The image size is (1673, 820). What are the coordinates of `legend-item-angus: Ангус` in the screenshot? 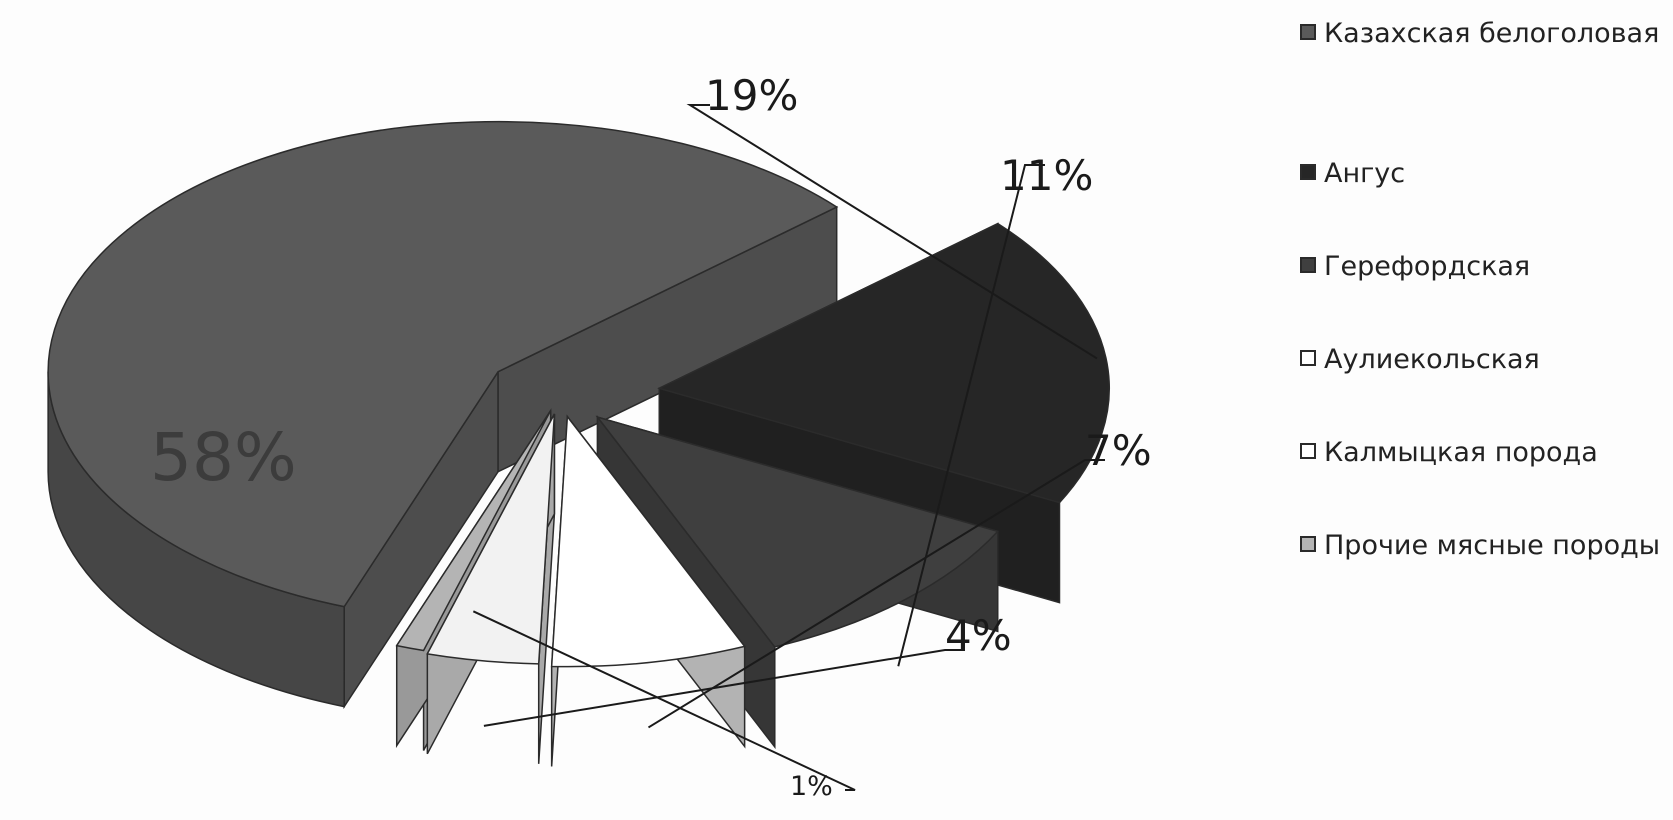 It's located at (1485, 200).